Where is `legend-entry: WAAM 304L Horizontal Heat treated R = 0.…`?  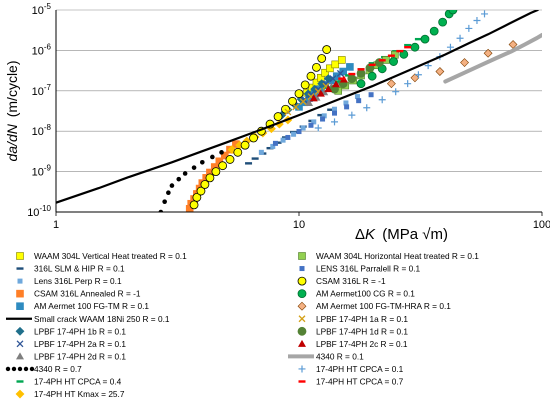 legend-entry: WAAM 304L Horizontal Heat treated R = 0.… is located at coordinates (388, 256).